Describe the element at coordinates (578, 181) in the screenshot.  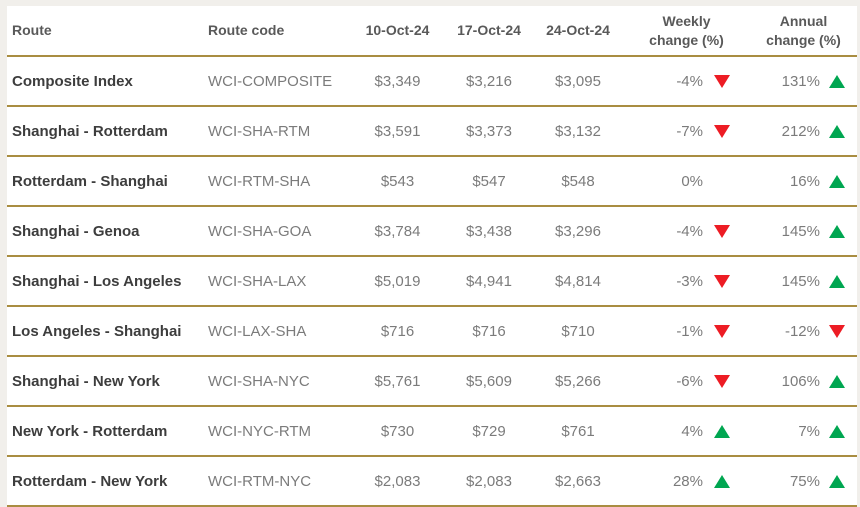
I see `price-24-oct-24: $548` at that location.